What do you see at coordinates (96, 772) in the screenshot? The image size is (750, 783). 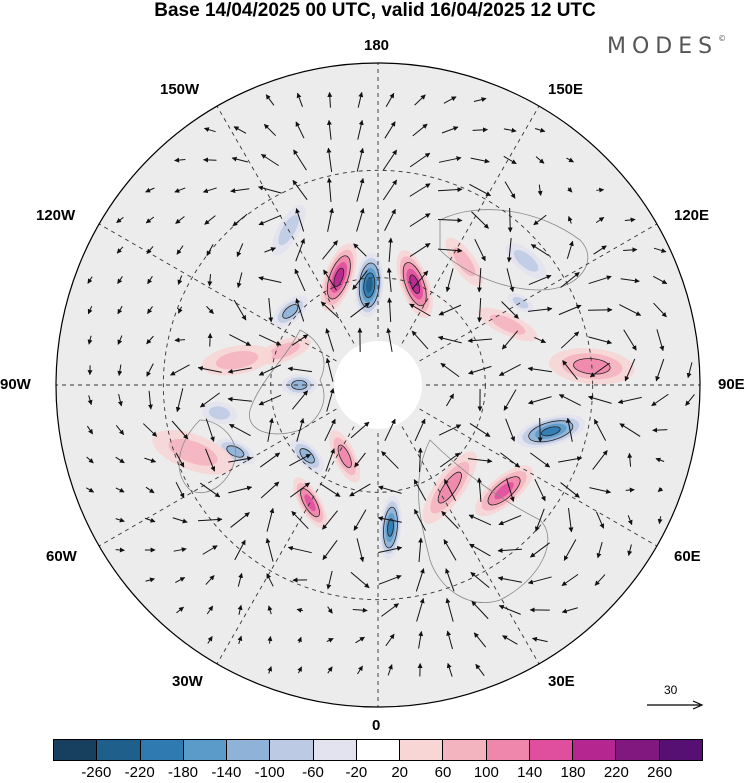 I see `colorbar-tick-label: -260` at bounding box center [96, 772].